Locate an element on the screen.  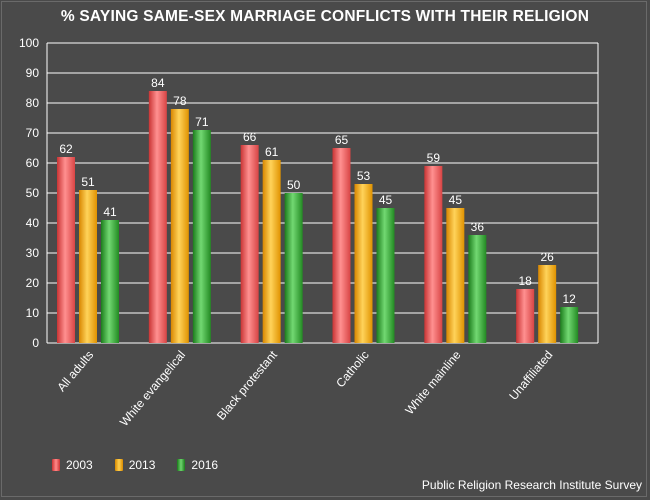
legend-item-2003: 2003 is located at coordinates (72, 465).